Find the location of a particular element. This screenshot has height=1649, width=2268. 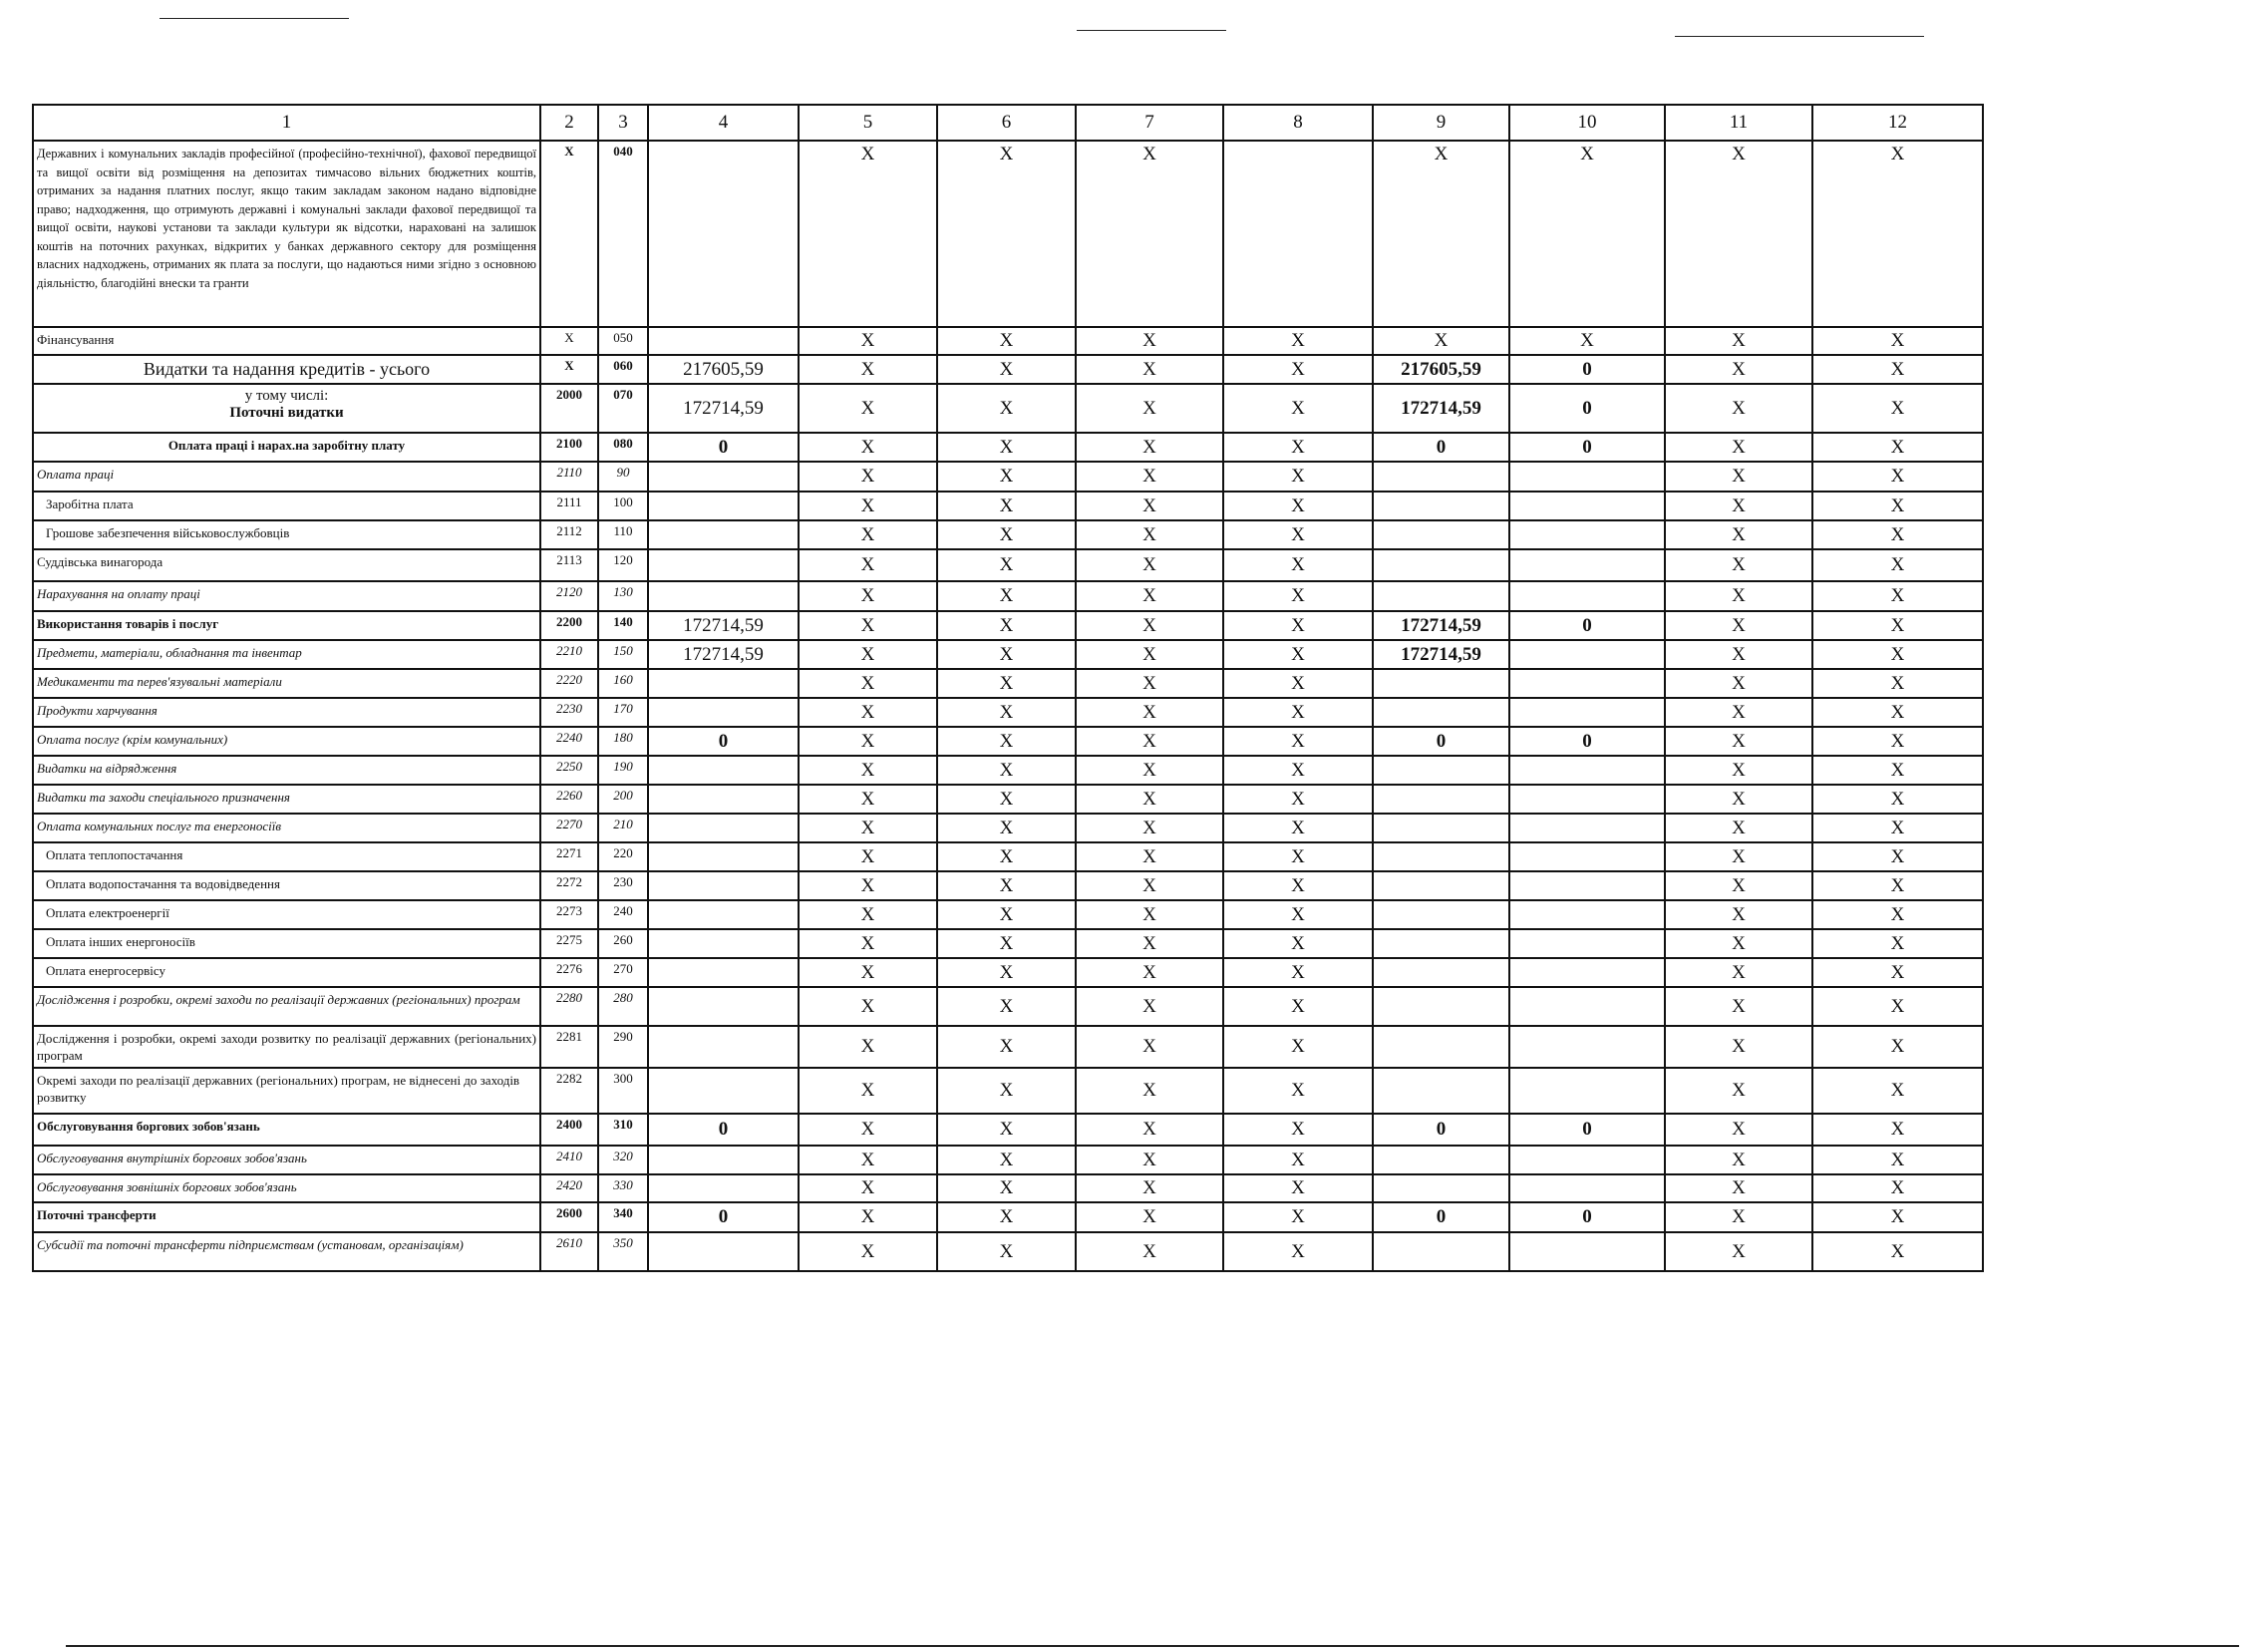

kekv-code: 2272 is located at coordinates (569, 885).